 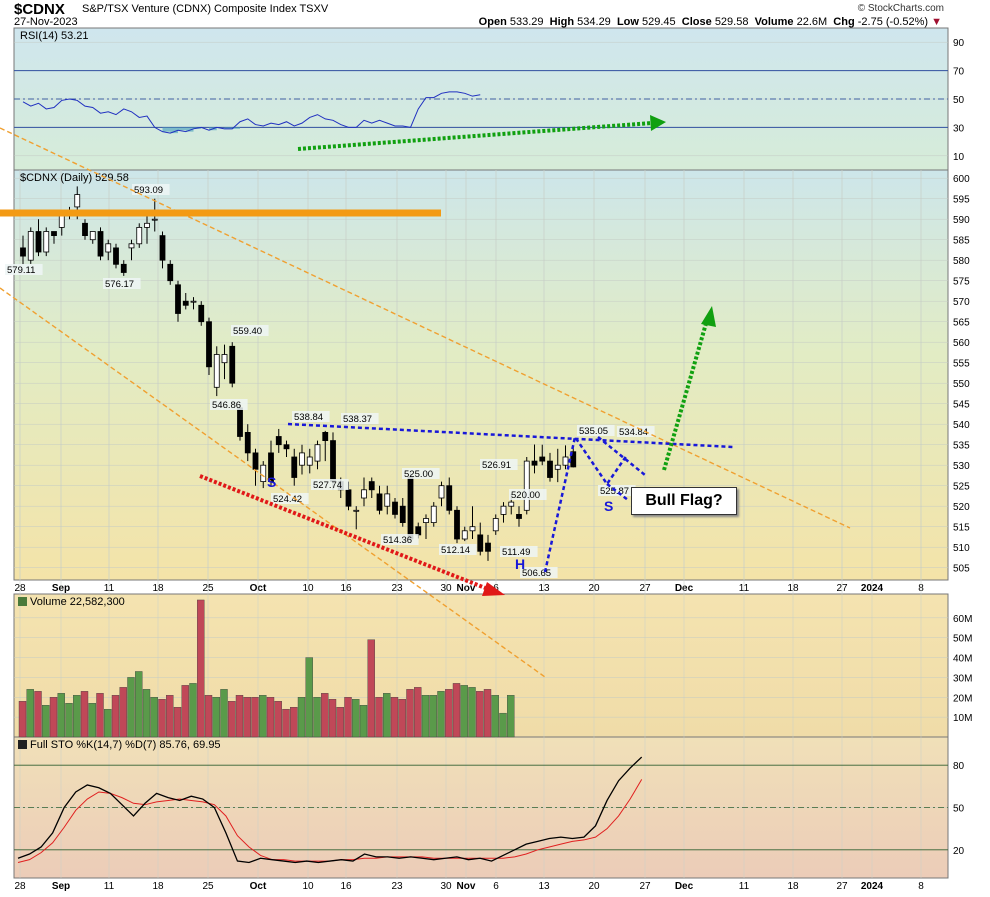 What do you see at coordinates (961, 241) in the screenshot?
I see `price-tick-label: 585` at bounding box center [961, 241].